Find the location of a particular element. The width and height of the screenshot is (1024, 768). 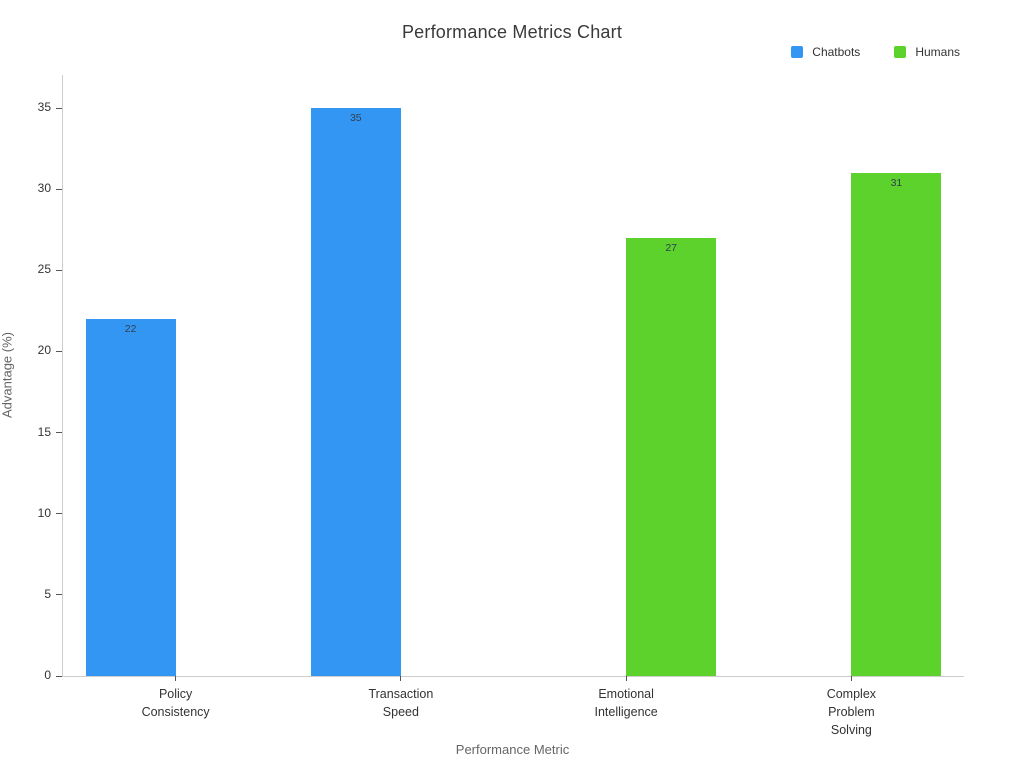

y-tick-label: 15 is located at coordinates (44, 431).